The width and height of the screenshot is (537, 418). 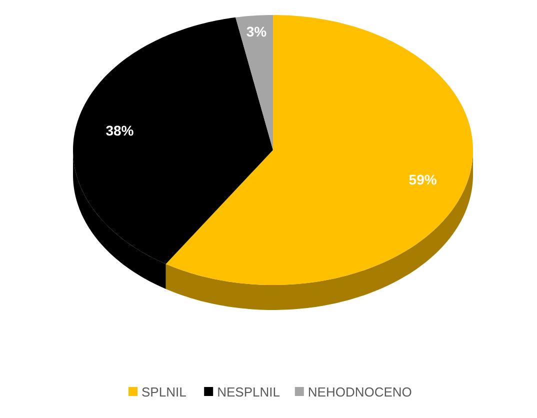 What do you see at coordinates (248, 392) in the screenshot?
I see `legend-label: NESPLNIL` at bounding box center [248, 392].